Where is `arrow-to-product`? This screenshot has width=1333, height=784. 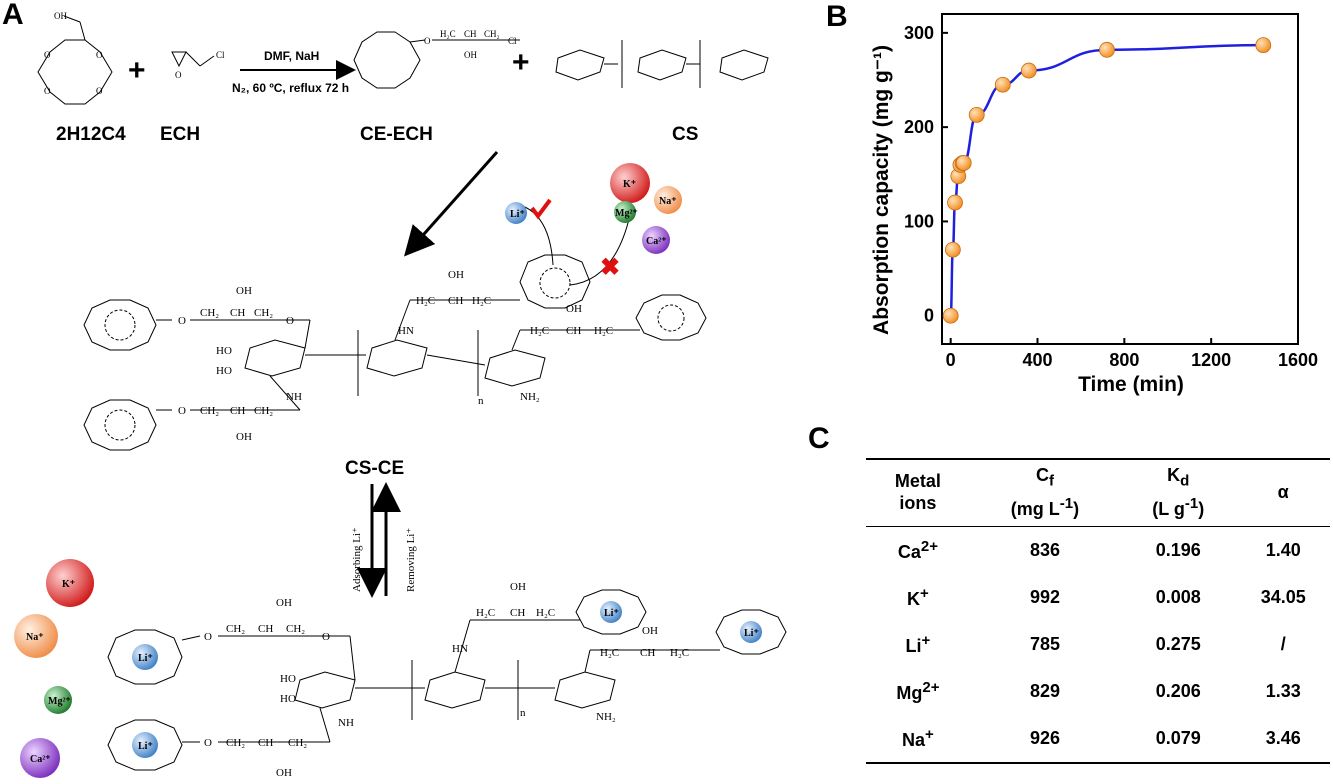 arrow-to-product is located at coordinates (451, 204).